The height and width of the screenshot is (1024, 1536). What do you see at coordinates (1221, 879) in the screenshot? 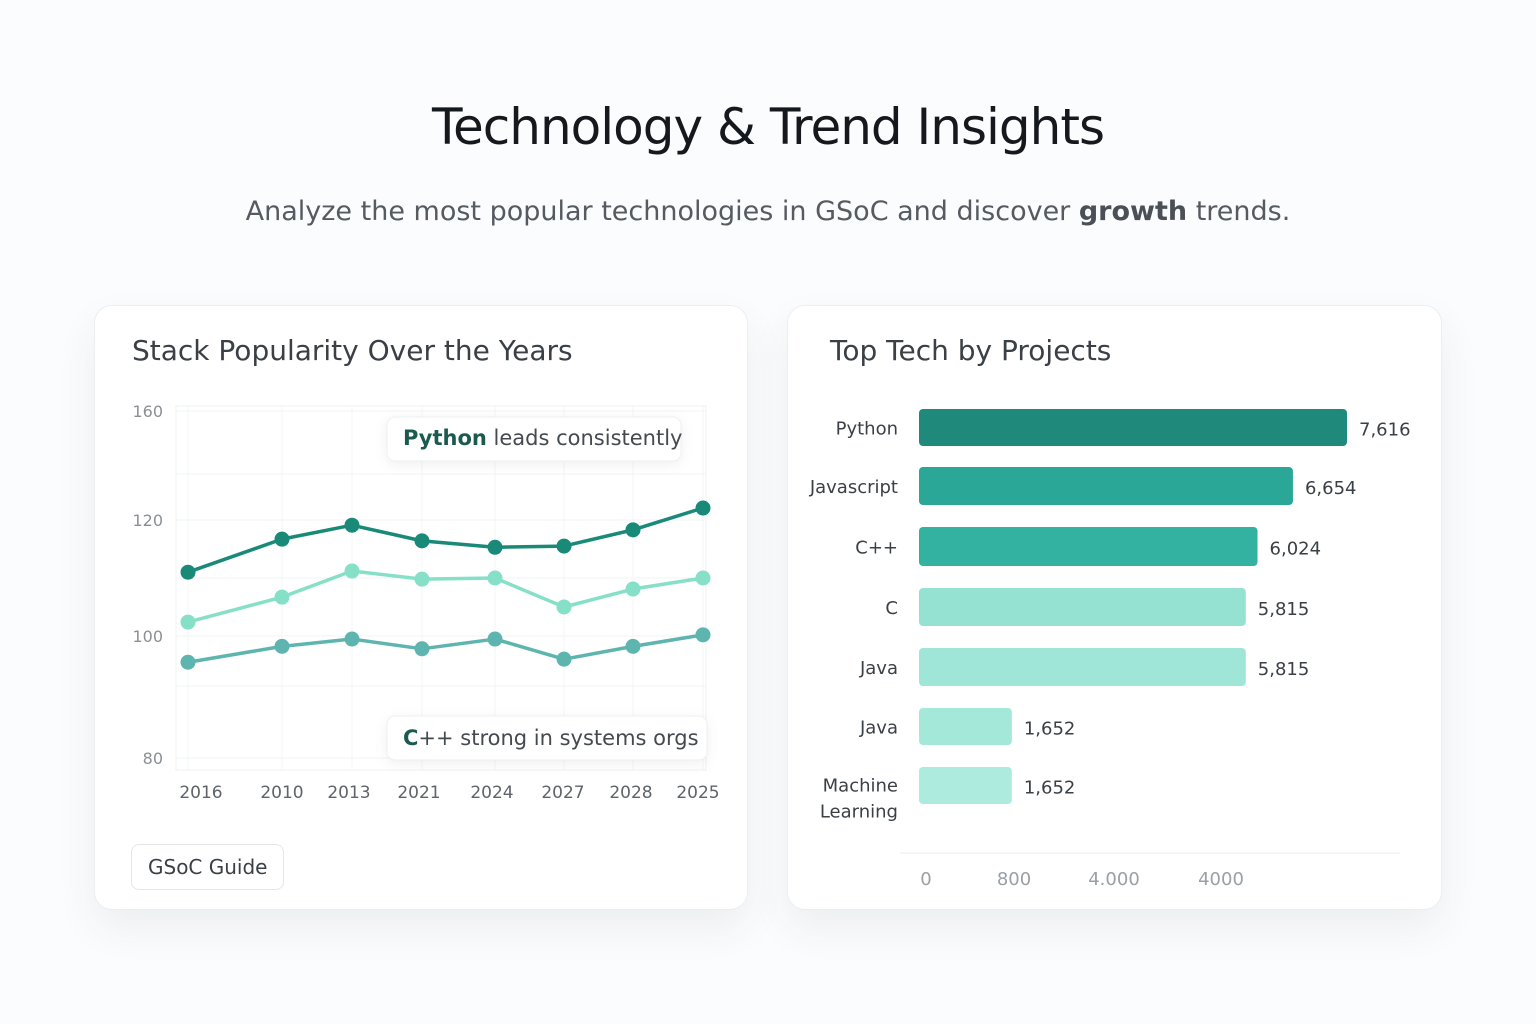
I see `x-tick-label: 4000` at bounding box center [1221, 879].